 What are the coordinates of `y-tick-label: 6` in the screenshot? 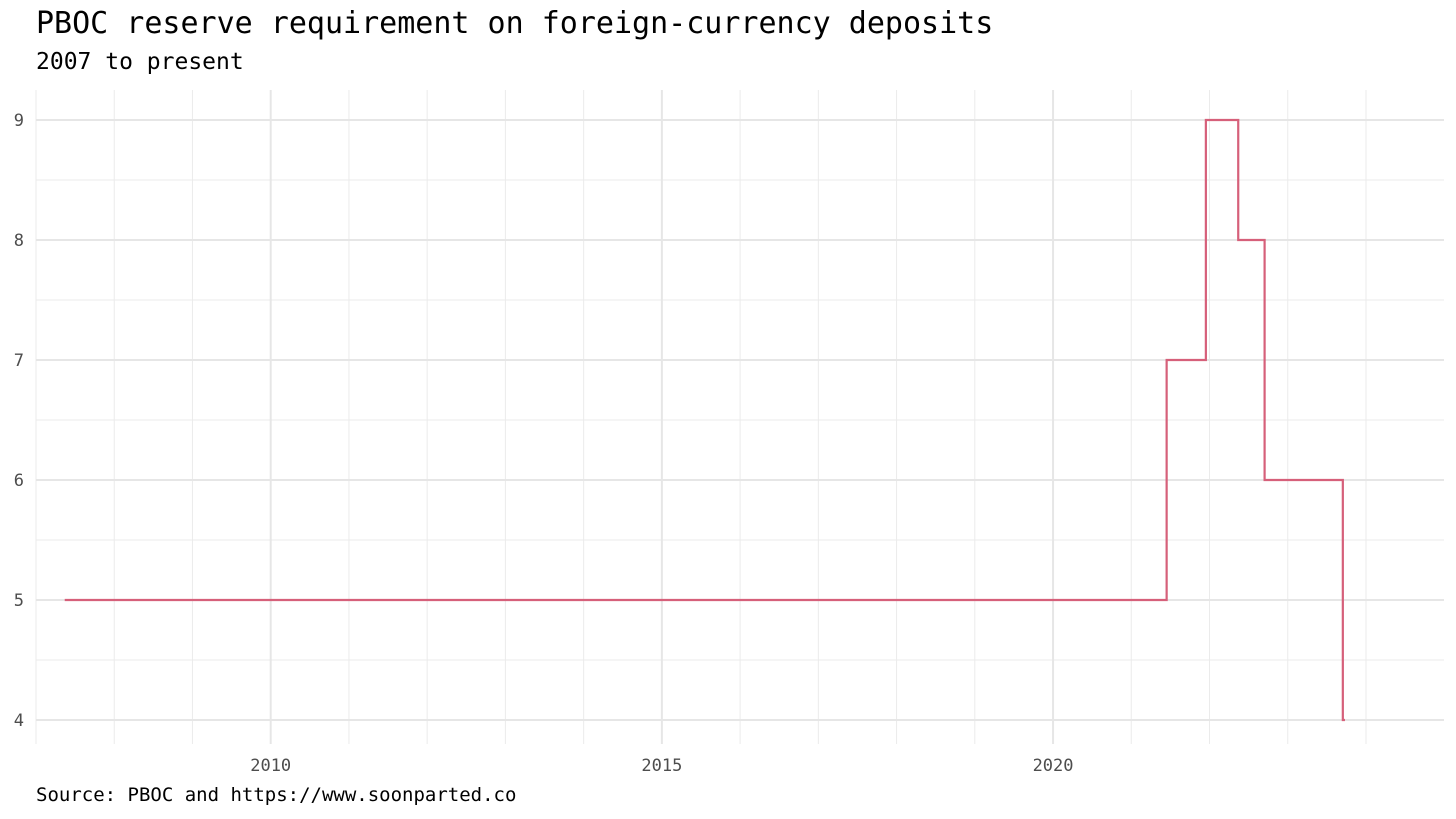 It's located at (19, 481).